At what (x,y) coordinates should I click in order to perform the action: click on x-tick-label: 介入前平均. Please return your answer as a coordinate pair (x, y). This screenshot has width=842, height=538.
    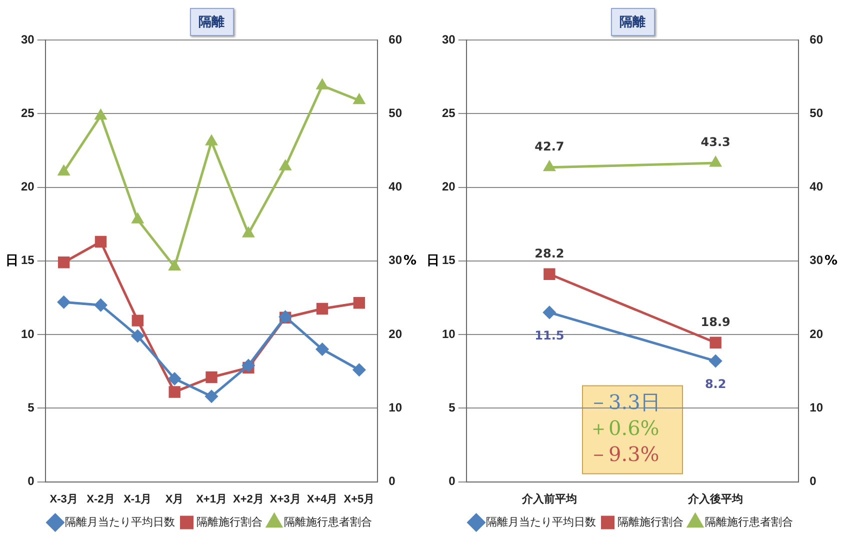
    Looking at the image, I should click on (548, 499).